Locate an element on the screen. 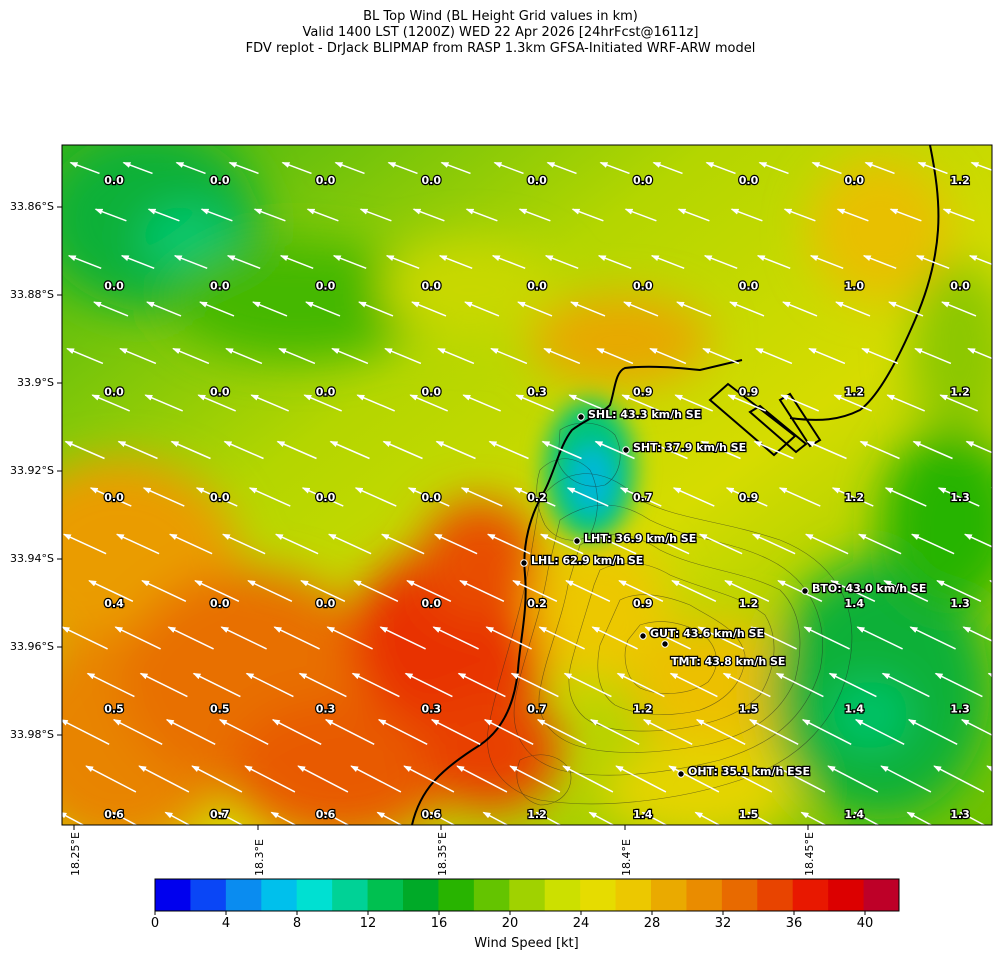  colorbar-tick: 24 is located at coordinates (581, 923).